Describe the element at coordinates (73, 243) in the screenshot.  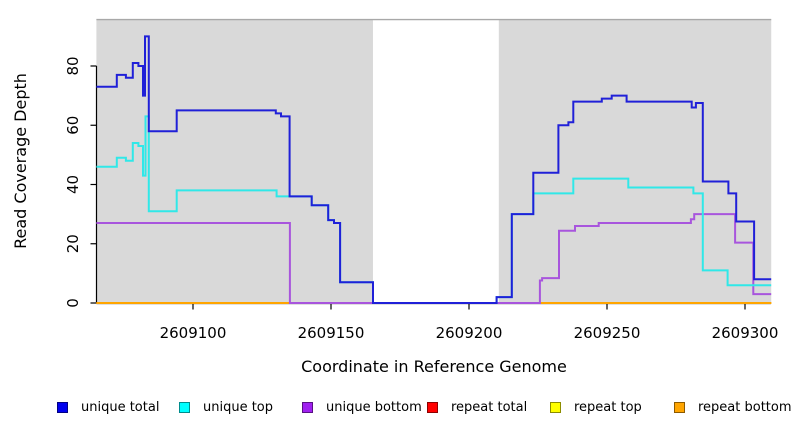
I see `y-tick-label: 20` at that location.